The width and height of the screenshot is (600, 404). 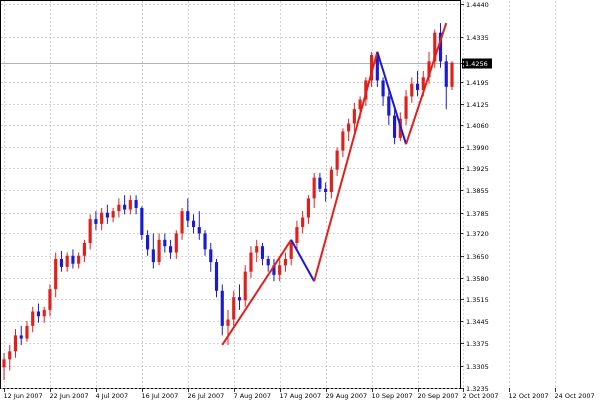 What do you see at coordinates (477, 344) in the screenshot?
I see `y-tick-label: 1.3375` at bounding box center [477, 344].